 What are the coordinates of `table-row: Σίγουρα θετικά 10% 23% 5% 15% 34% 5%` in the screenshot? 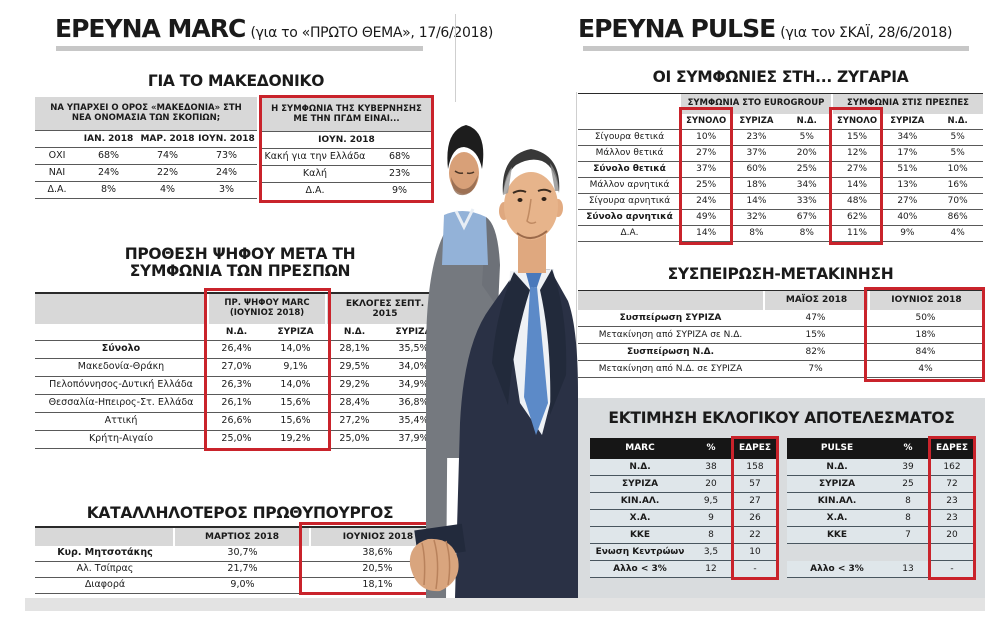 It's located at (780, 138).